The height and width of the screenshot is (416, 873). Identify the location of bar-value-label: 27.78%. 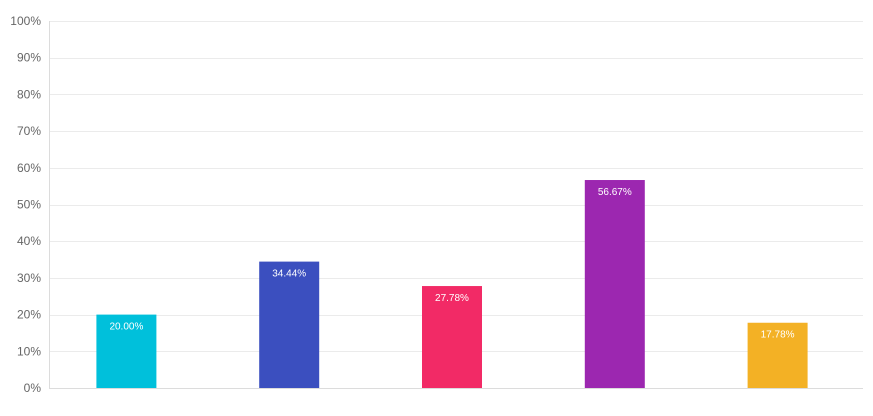
(452, 298).